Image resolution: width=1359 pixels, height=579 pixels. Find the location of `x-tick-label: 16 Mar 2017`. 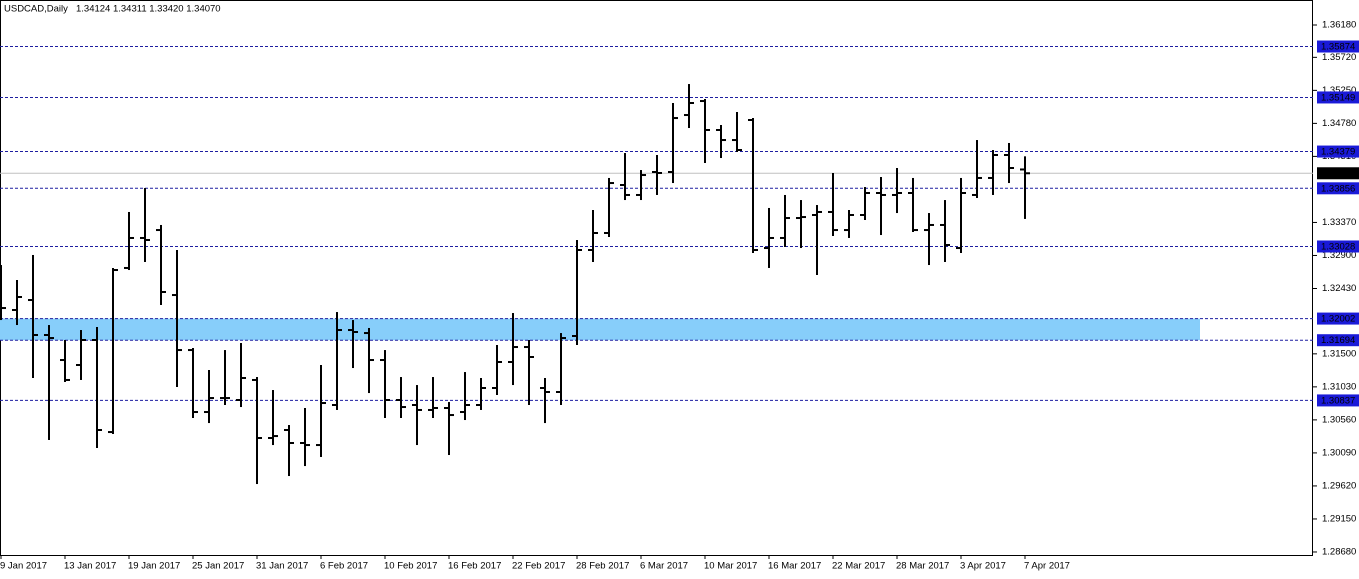

x-tick-label: 16 Mar 2017 is located at coordinates (794, 566).